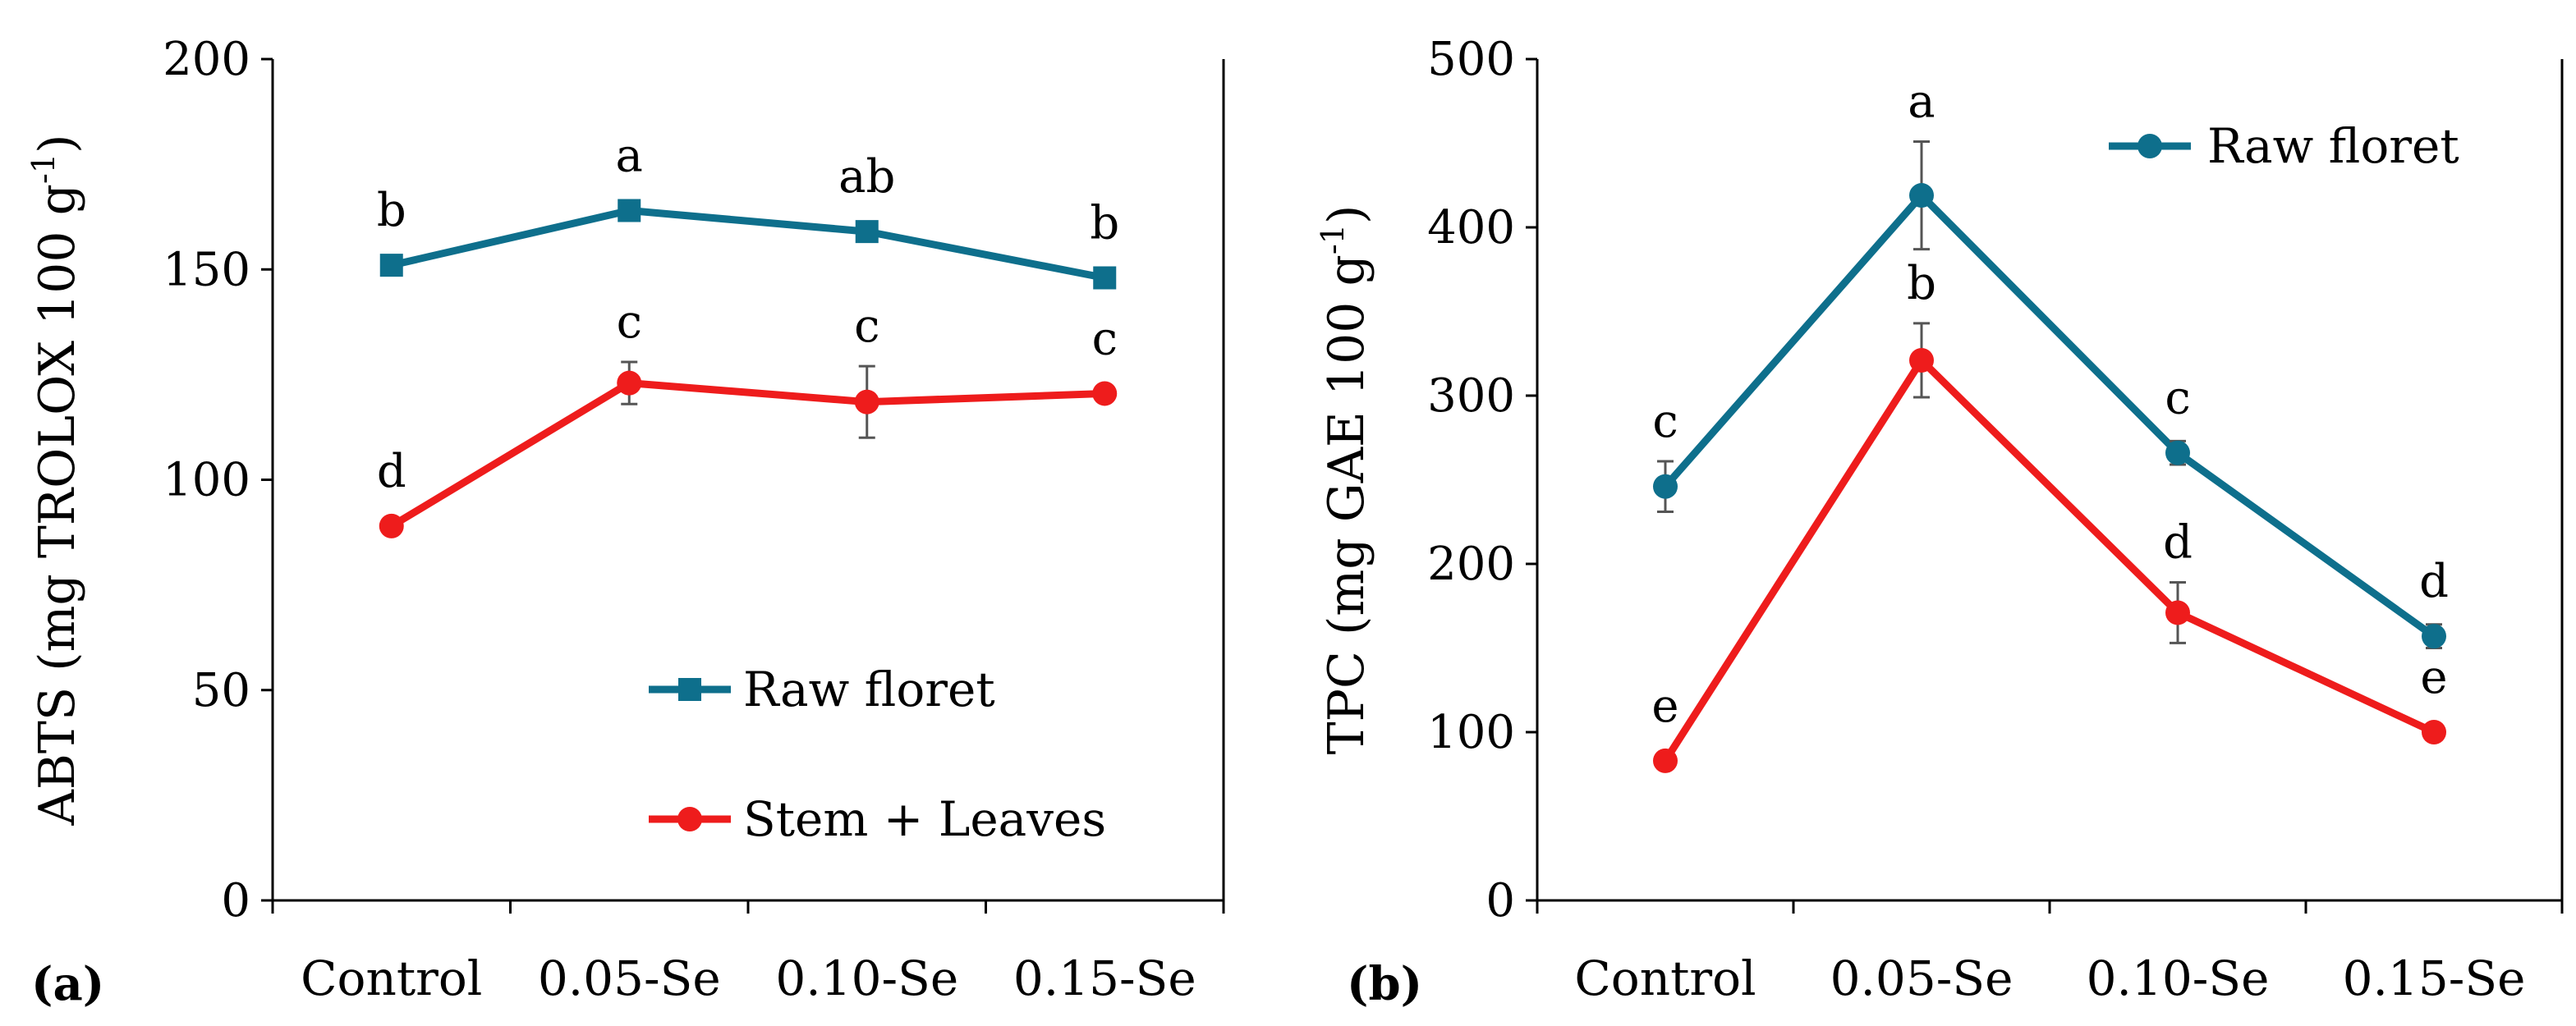  Describe the element at coordinates (1384, 984) in the screenshot. I see `panel-label: (b)` at that location.